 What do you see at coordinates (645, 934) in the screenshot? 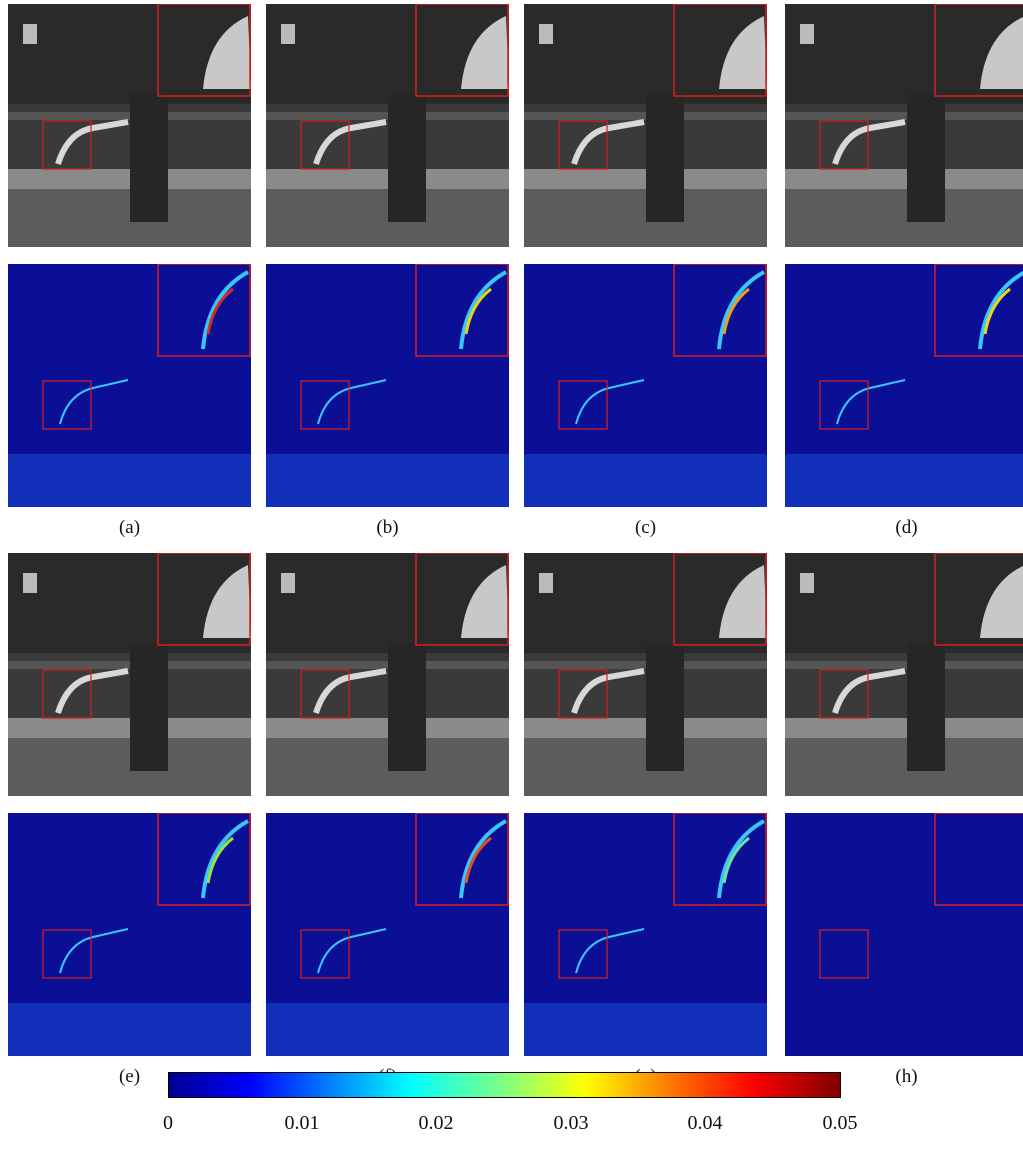
I see `error-map-g` at bounding box center [645, 934].